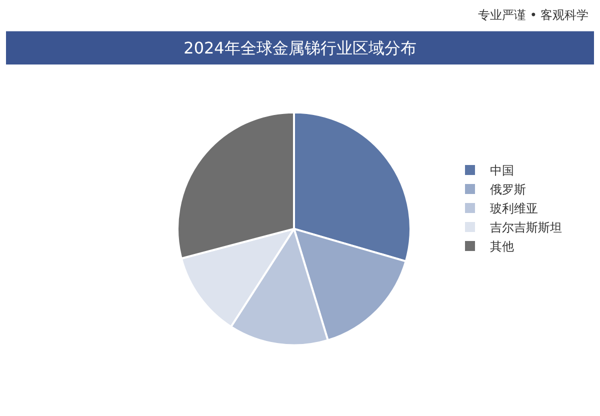 Image resolution: width=600 pixels, height=416 pixels. Describe the element at coordinates (526, 227) in the screenshot. I see `legend-label: 吉尔吉斯斯坦` at that location.